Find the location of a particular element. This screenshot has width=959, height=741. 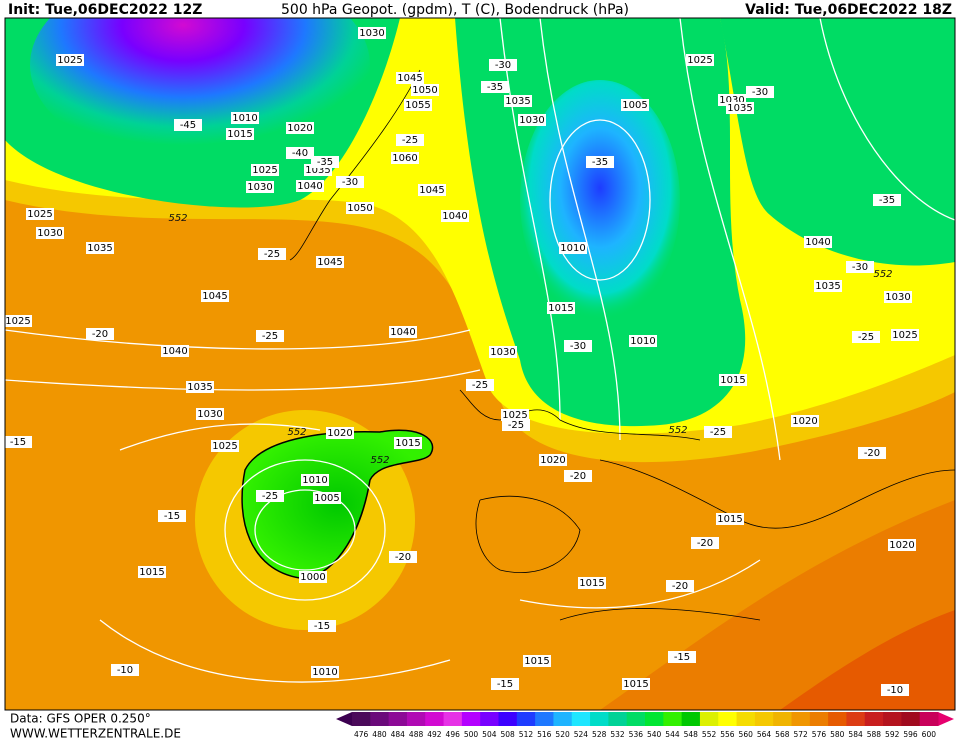

pressure-label: 1010 is located at coordinates (324, 672).